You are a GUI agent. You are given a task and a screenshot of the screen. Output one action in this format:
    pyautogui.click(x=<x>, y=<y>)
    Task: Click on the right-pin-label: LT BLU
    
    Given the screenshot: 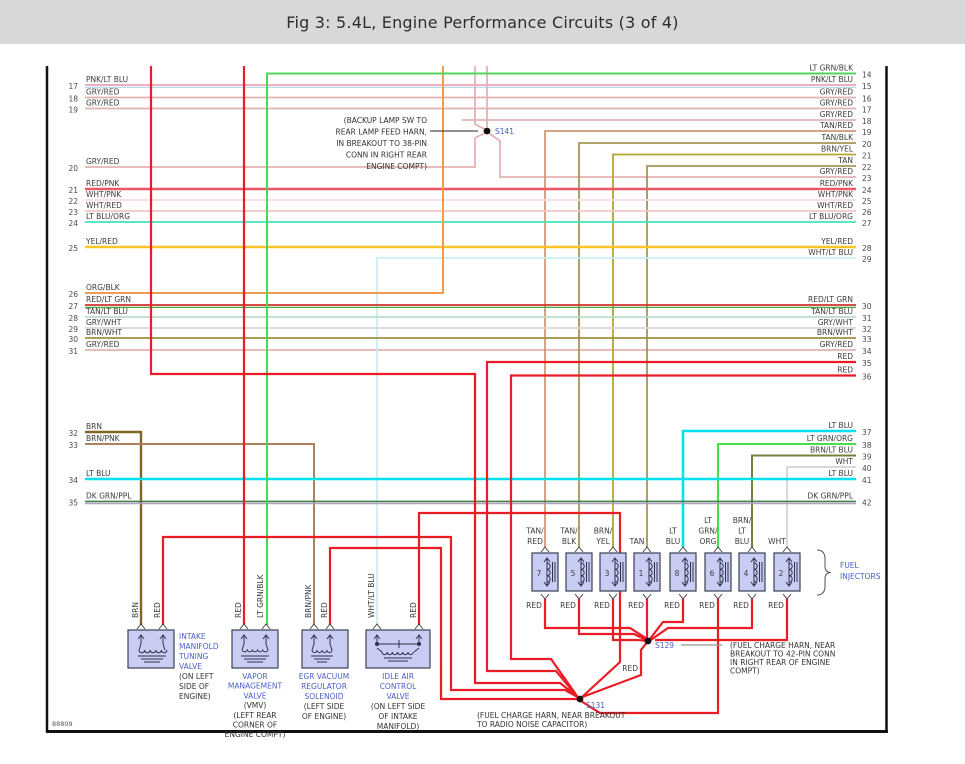 What is the action you would take?
    pyautogui.click(x=840, y=473)
    